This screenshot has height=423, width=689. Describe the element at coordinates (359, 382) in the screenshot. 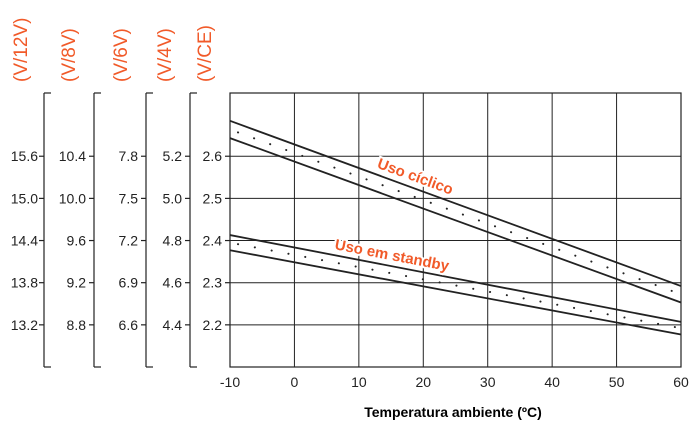

I see `x-tick-label: 10` at that location.